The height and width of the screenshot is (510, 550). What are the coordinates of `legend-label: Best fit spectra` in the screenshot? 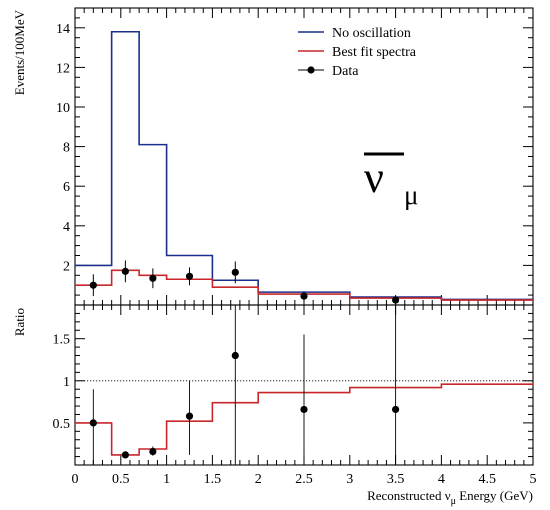 It's located at (374, 52).